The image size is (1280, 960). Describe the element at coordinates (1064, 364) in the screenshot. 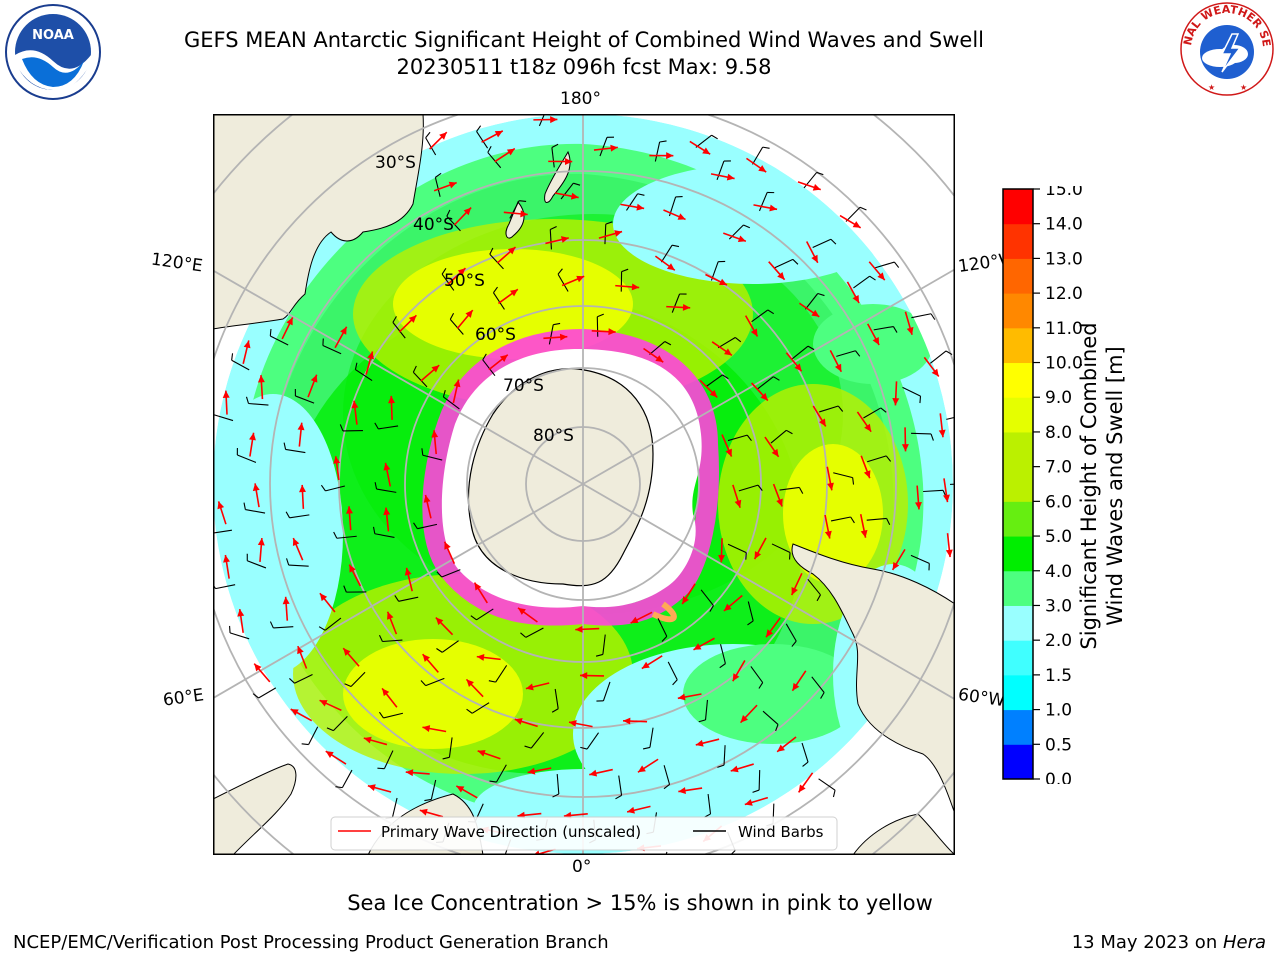

I see `colorbar-tick-label: 10.0` at that location.